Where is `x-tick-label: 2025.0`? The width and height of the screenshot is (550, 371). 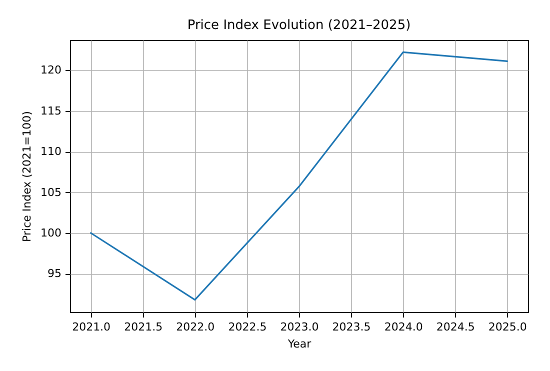
x-tick-label: 2025.0 is located at coordinates (507, 327).